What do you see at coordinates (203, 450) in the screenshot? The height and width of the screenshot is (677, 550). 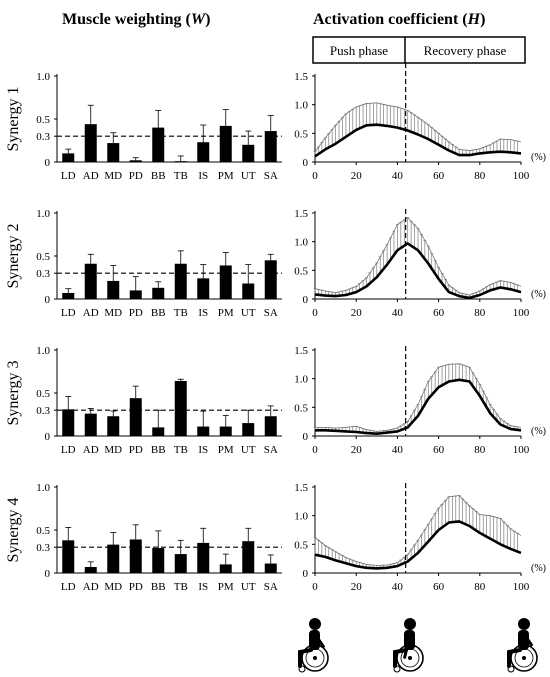 I see `category-label-IS: IS` at bounding box center [203, 450].